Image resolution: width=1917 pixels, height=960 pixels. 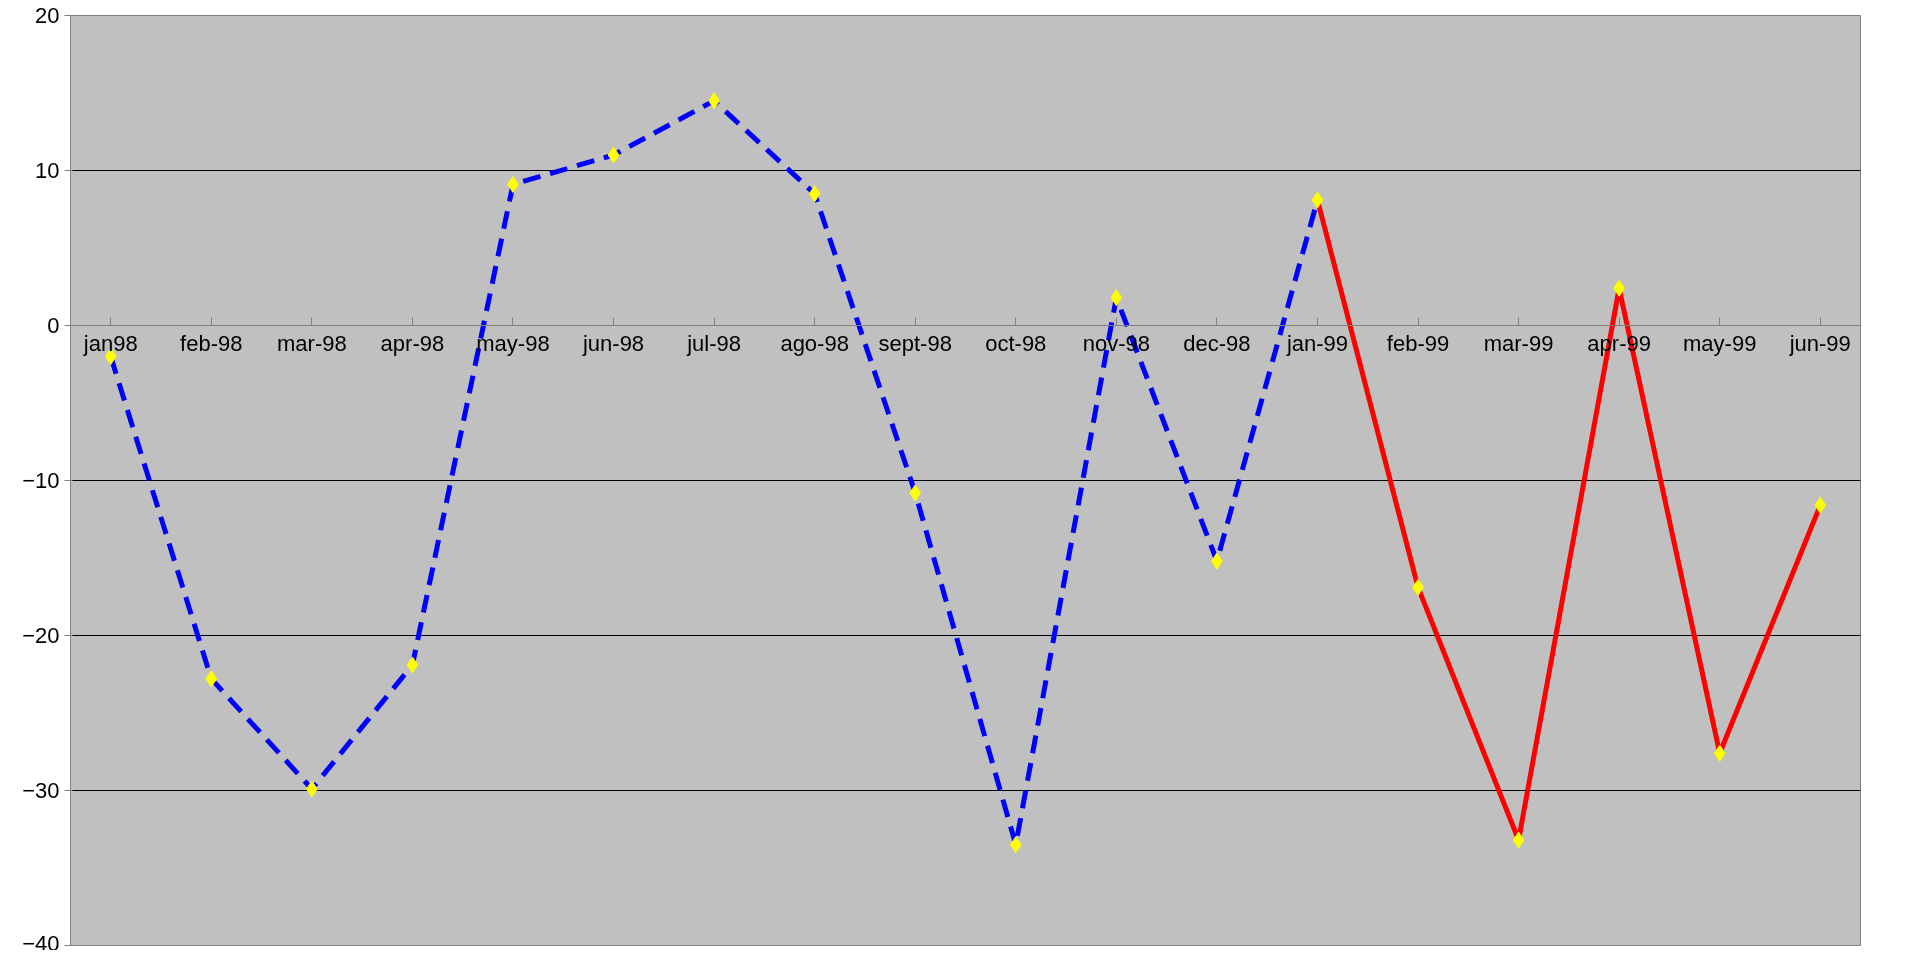 What do you see at coordinates (915, 343) in the screenshot?
I see `x-tick-label: sept-98` at bounding box center [915, 343].